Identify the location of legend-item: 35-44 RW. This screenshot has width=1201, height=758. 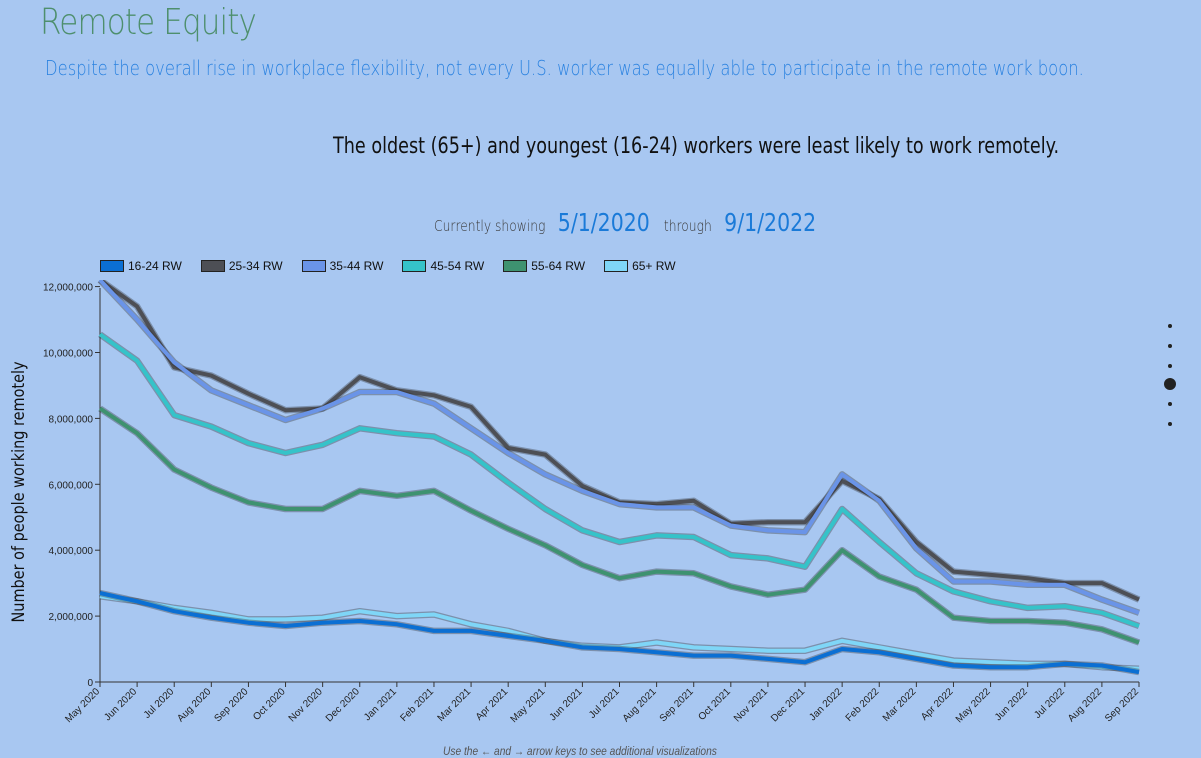
(342, 266).